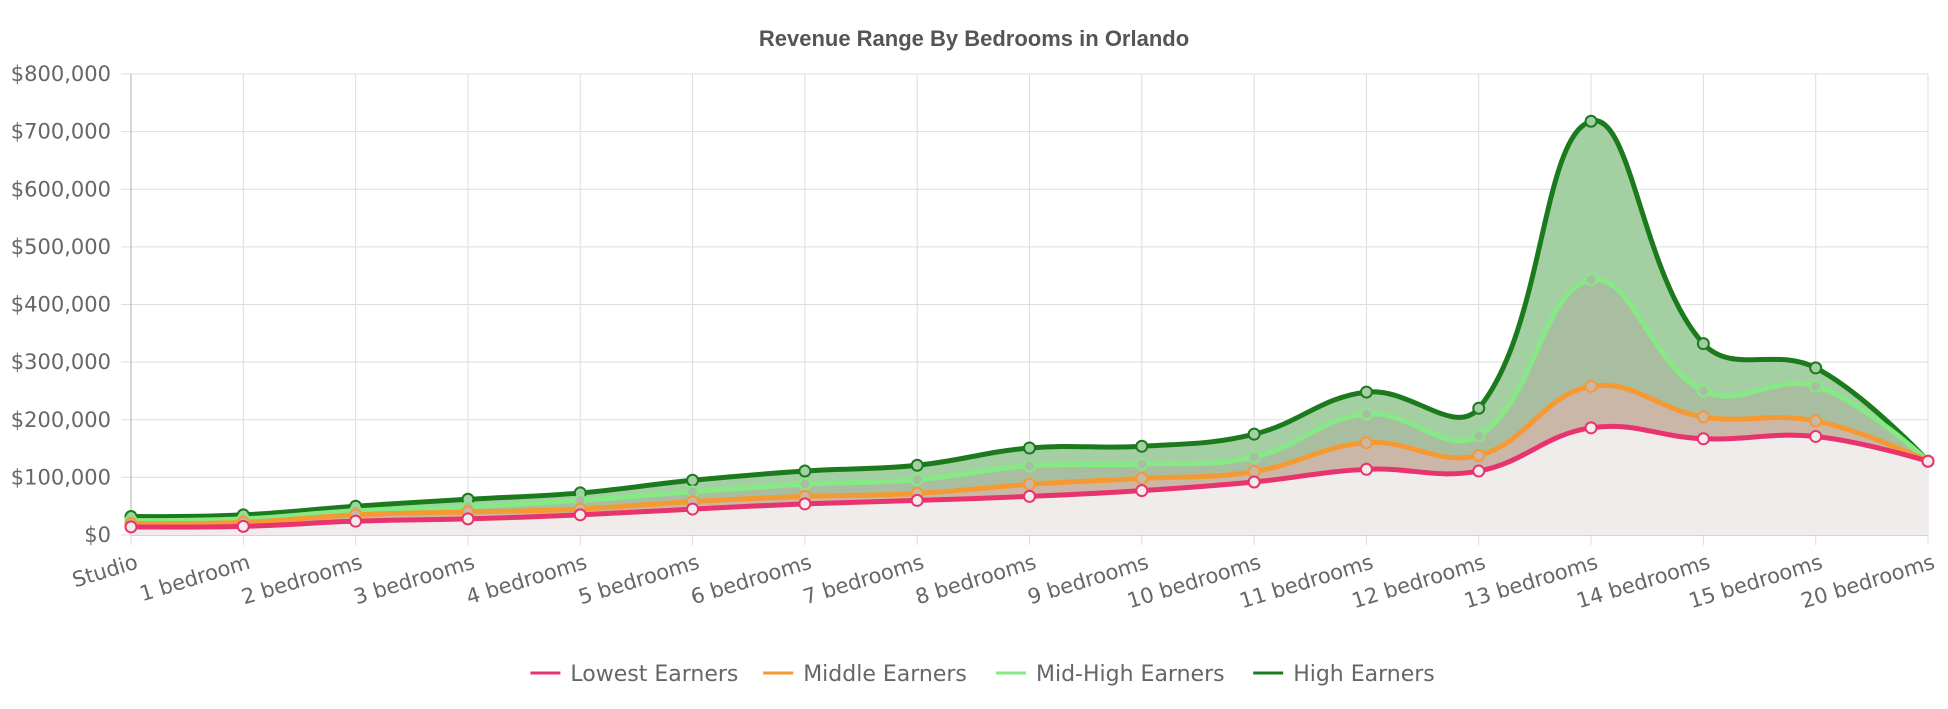 This screenshot has width=1948, height=709. I want to click on x-tick-label: 8 bedrooms, so click(976, 579).